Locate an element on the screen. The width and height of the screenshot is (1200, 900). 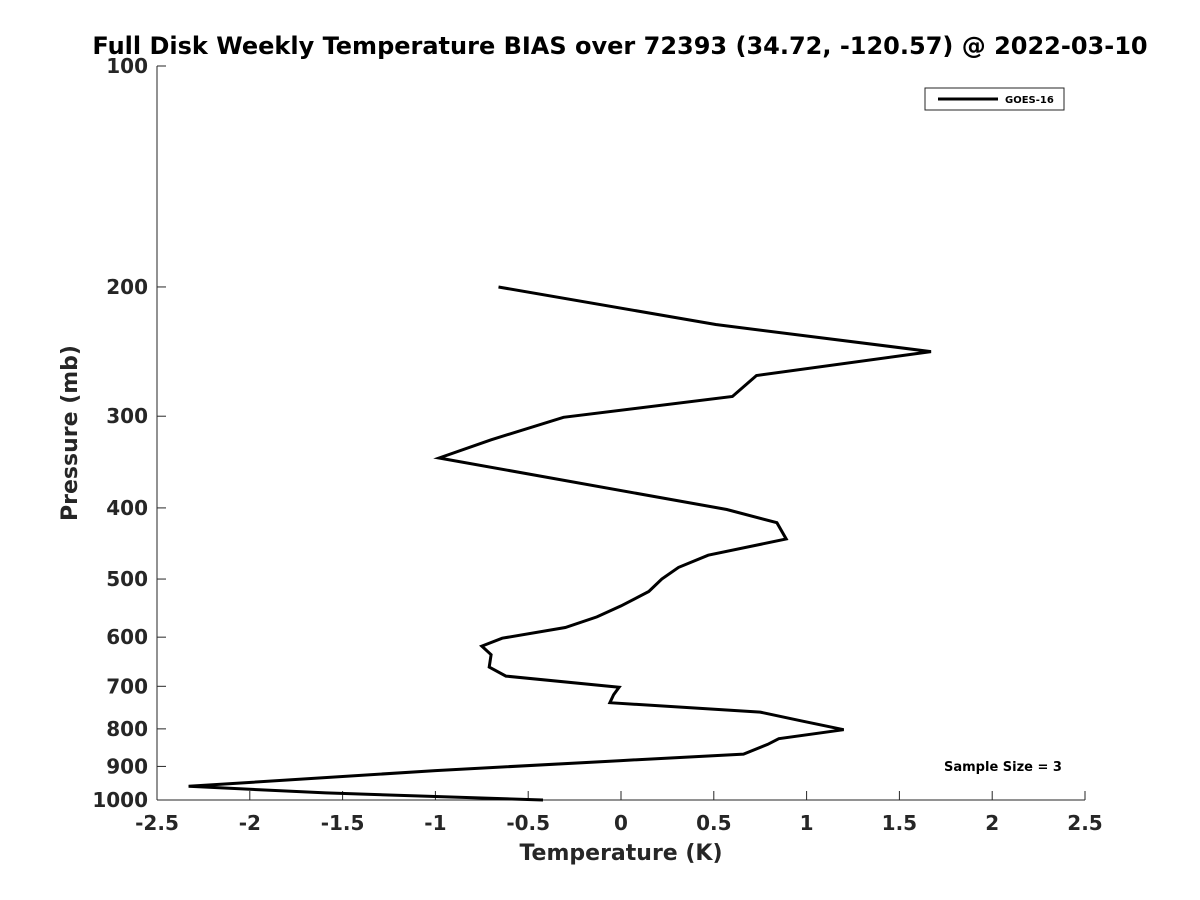
y-tick-label: 200 is located at coordinates (127, 287).